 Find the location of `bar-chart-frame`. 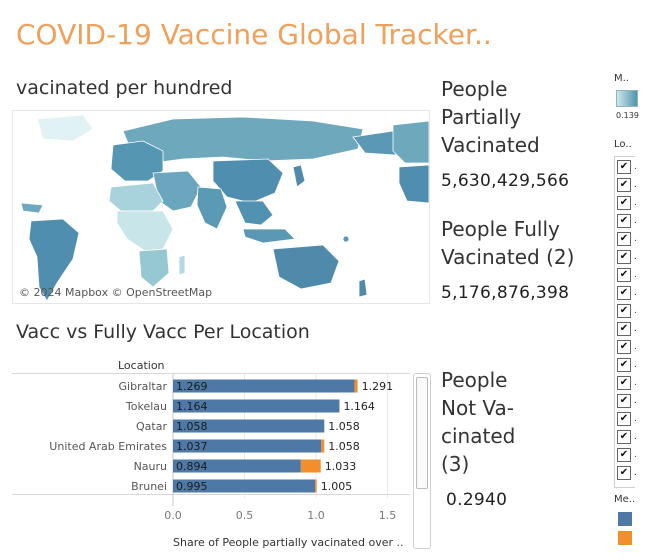

bar-chart-frame is located at coordinates (211, 434).